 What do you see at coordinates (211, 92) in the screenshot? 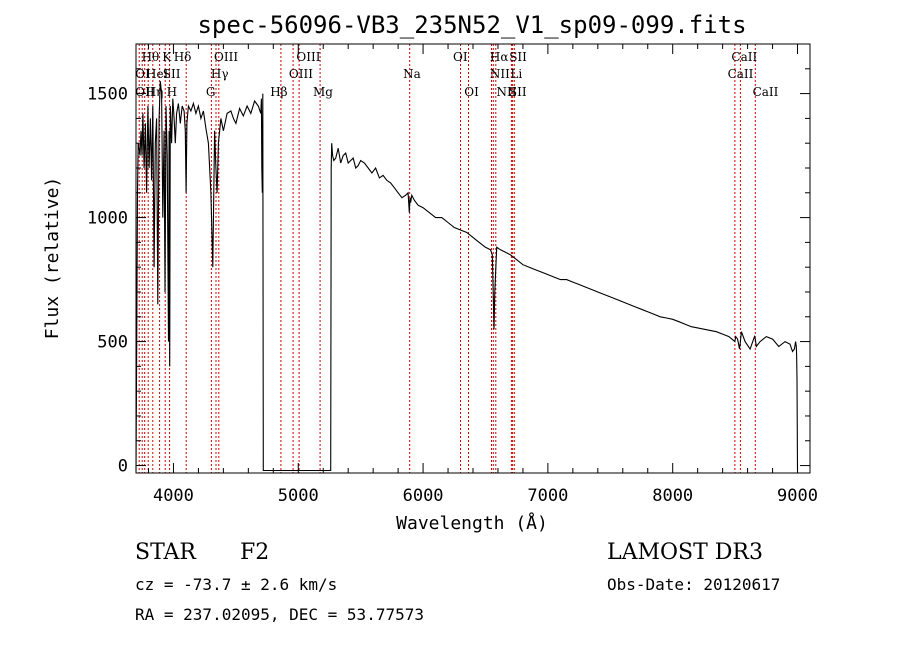
I see `line-label-21: G` at bounding box center [211, 92].